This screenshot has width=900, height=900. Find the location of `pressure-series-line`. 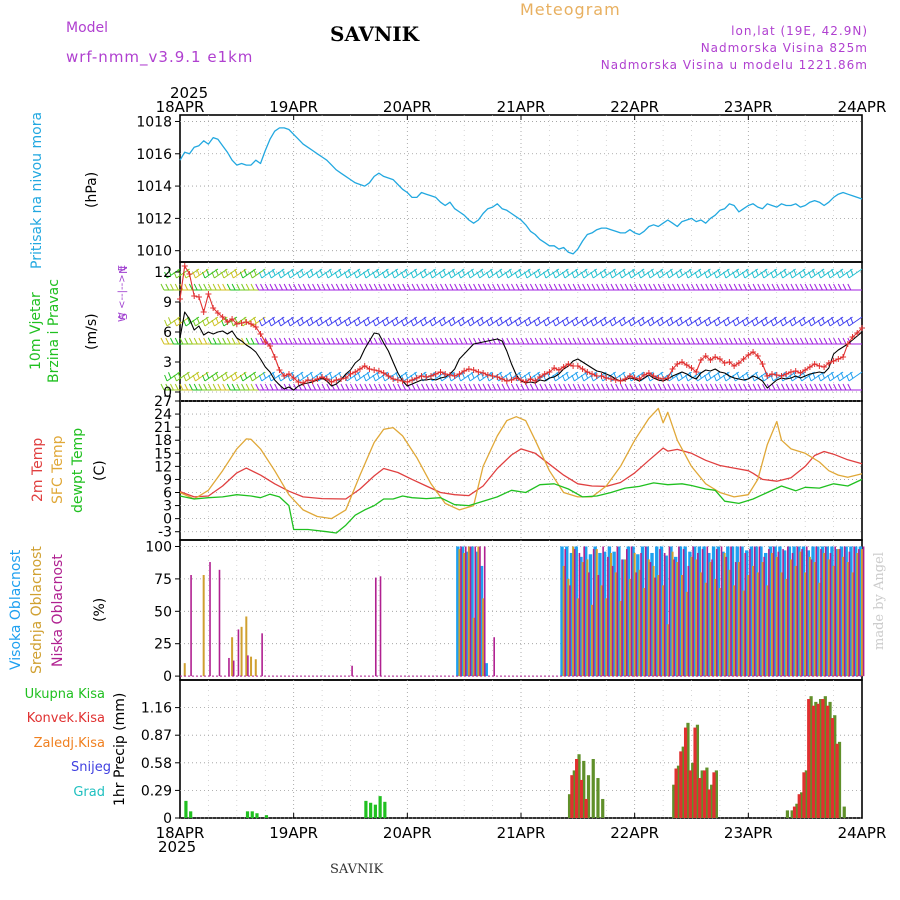

pressure-series-line is located at coordinates (521, 191).